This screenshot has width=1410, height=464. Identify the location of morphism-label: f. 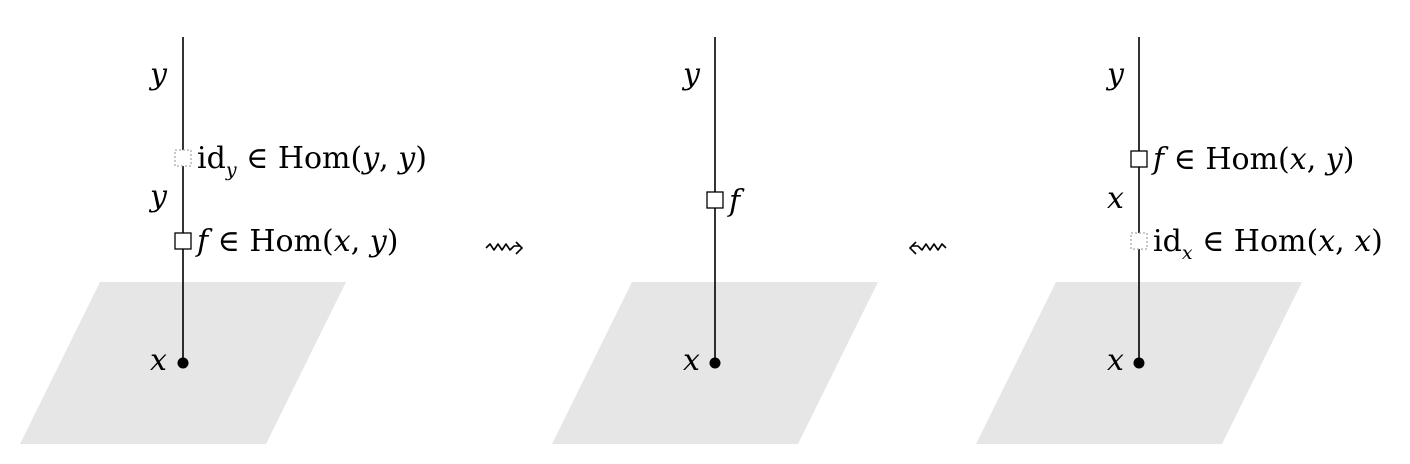
(736, 201).